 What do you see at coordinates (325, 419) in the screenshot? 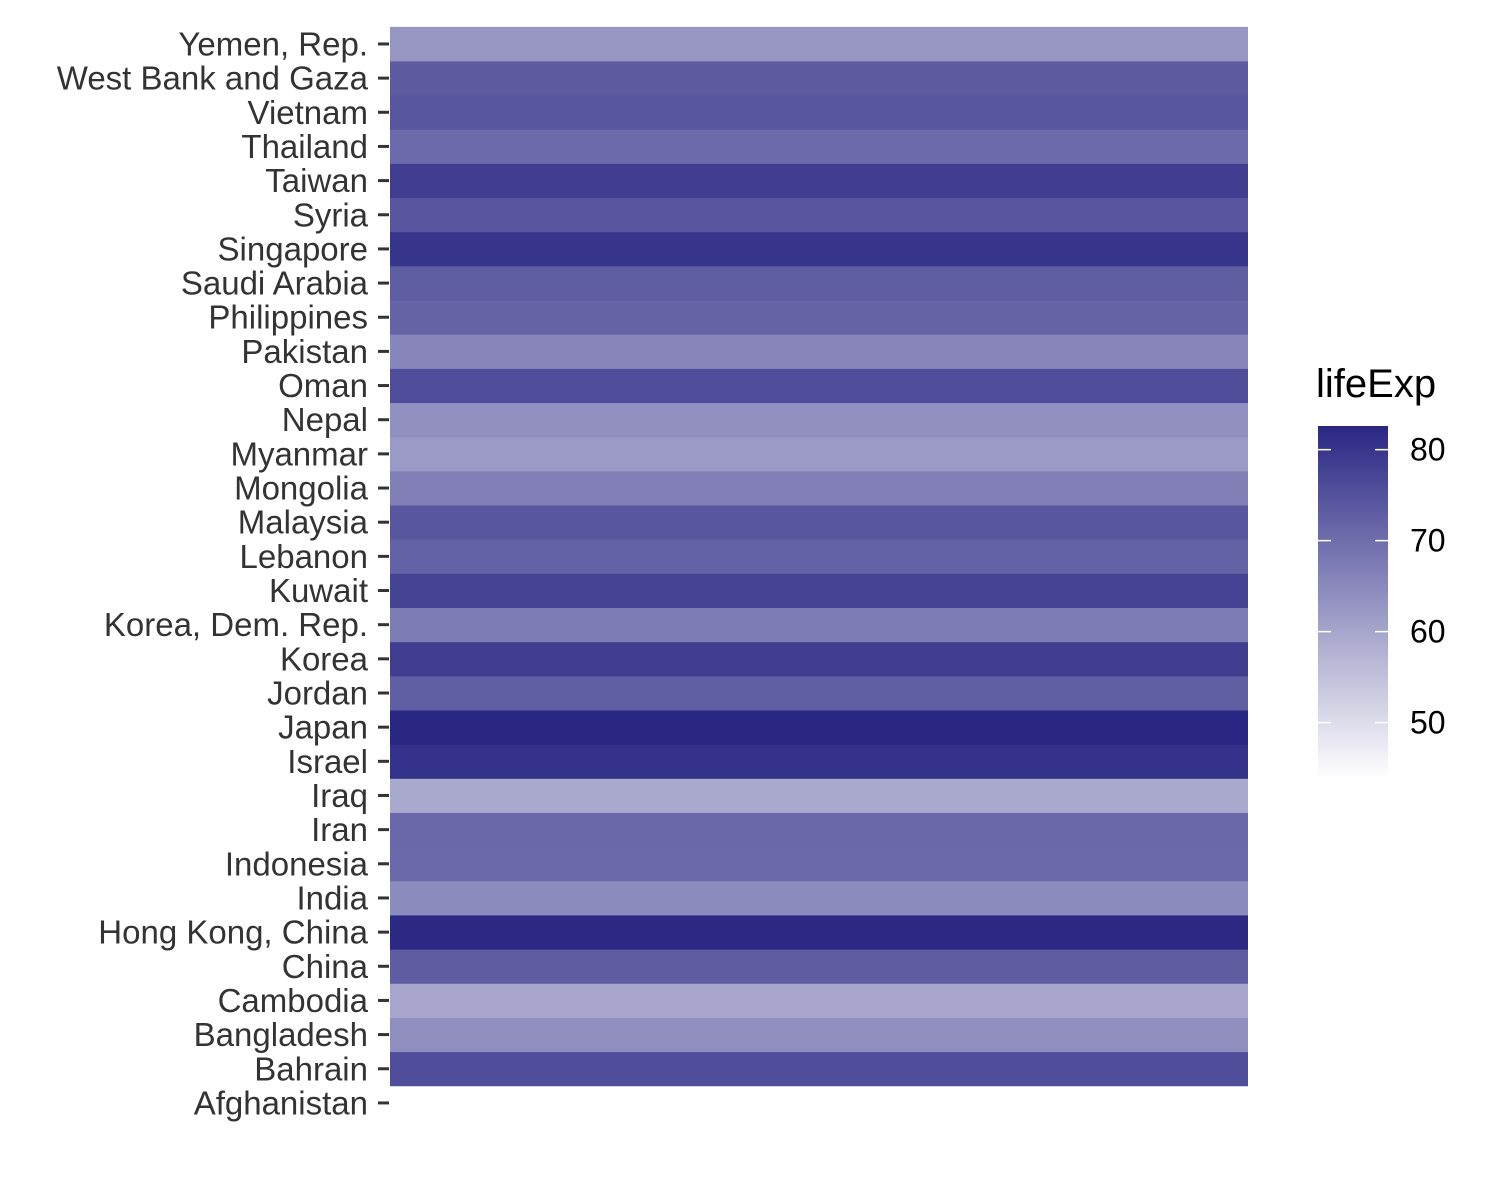
I see `y-label-nepal: Nepal` at bounding box center [325, 419].